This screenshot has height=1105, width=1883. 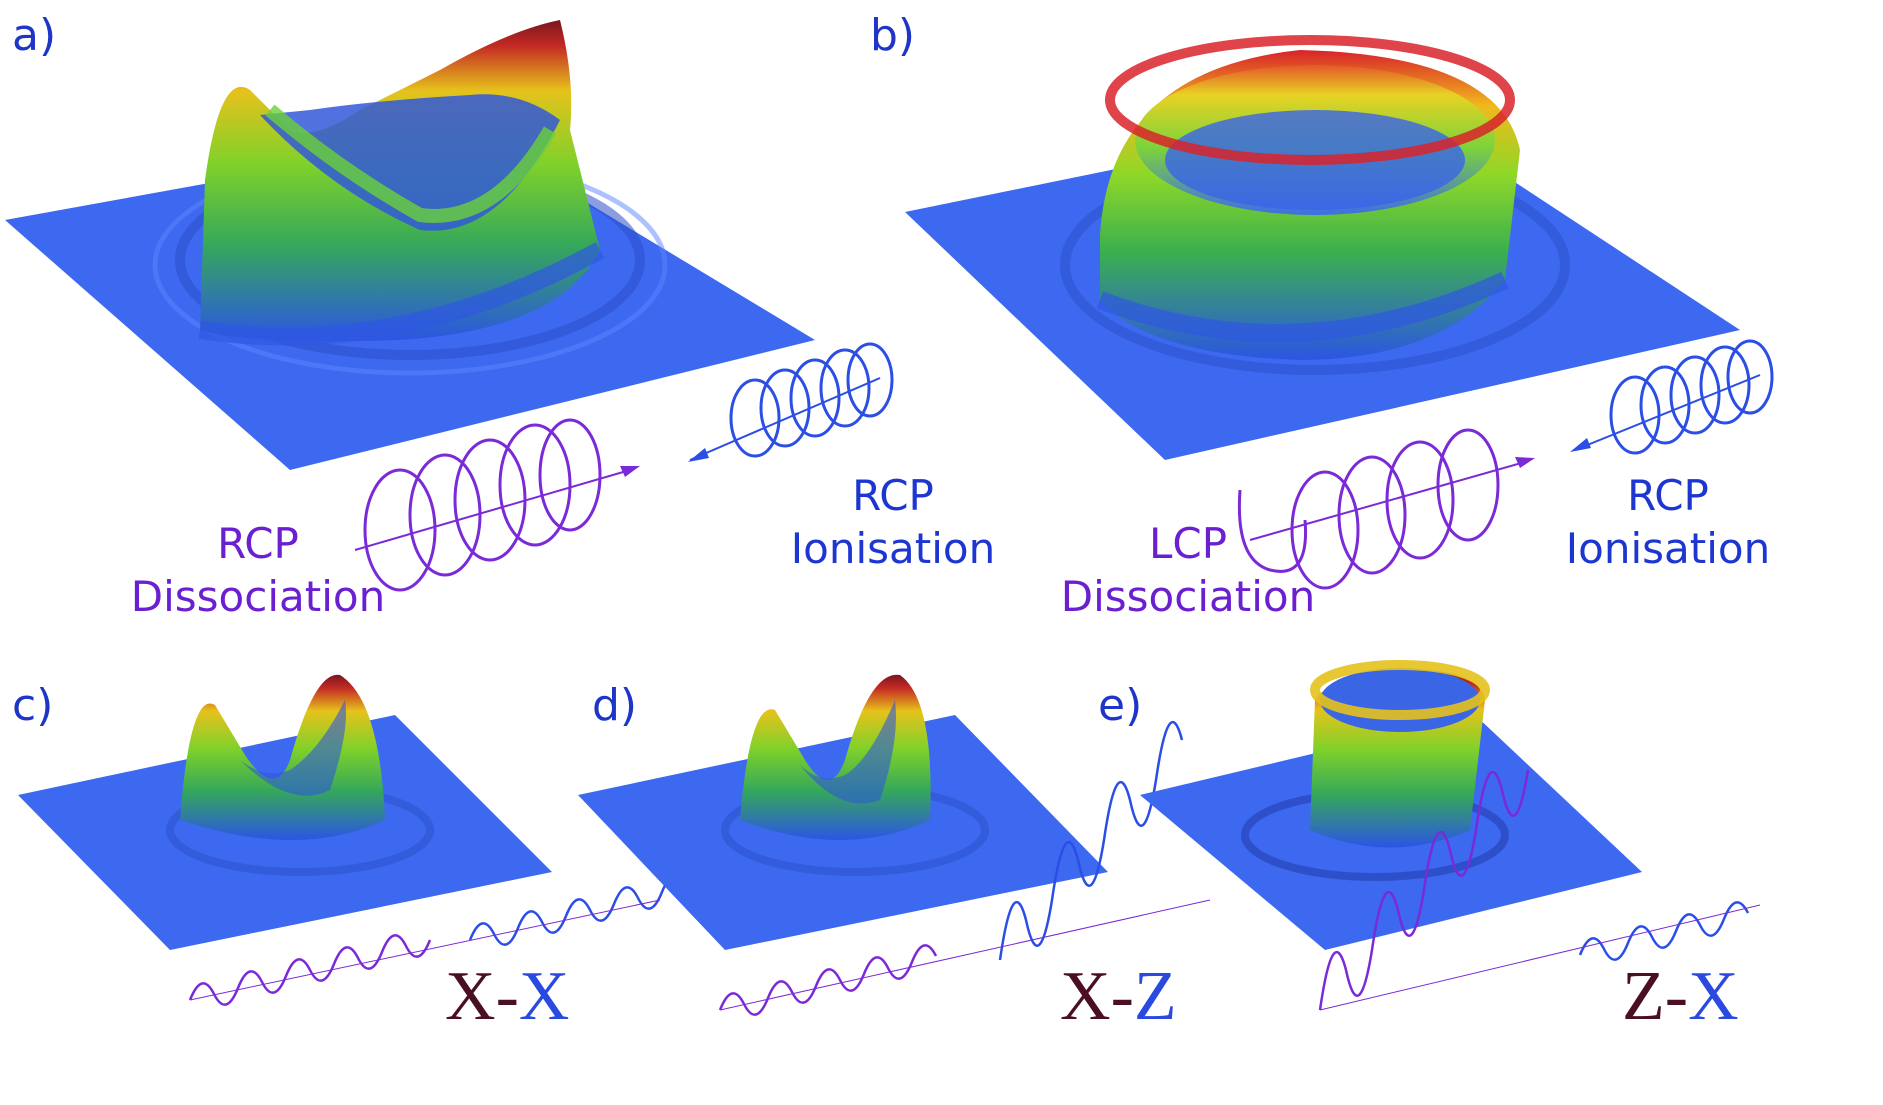 What do you see at coordinates (1188, 596) in the screenshot?
I see `panel-b-dissociation-word: Dissociation` at bounding box center [1188, 596].